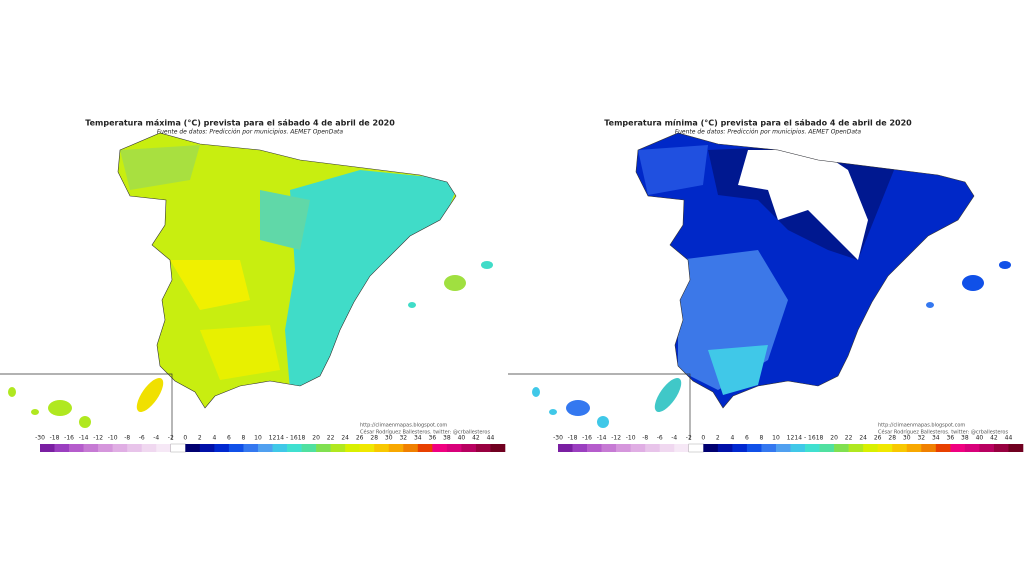 The image size is (1024, 576). Describe the element at coordinates (602, 438) in the screenshot. I see `legend-label: -14` at that location.